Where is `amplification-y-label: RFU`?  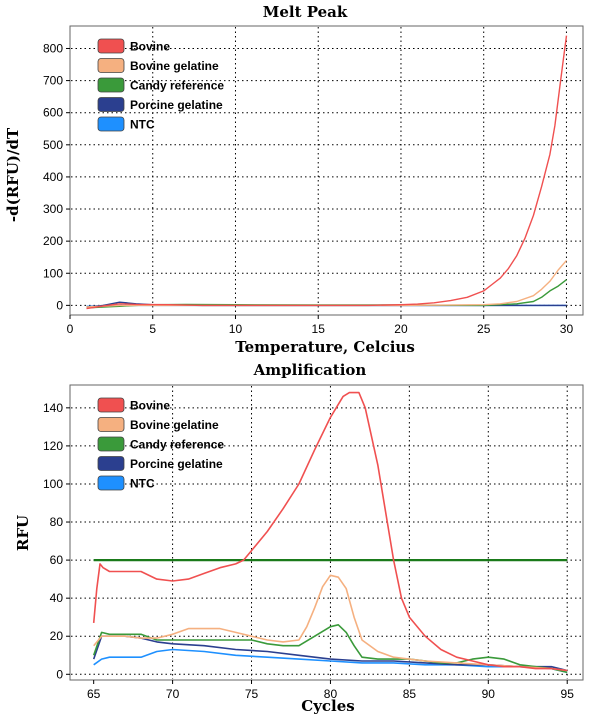 amplification-y-label: RFU is located at coordinates (23, 533).